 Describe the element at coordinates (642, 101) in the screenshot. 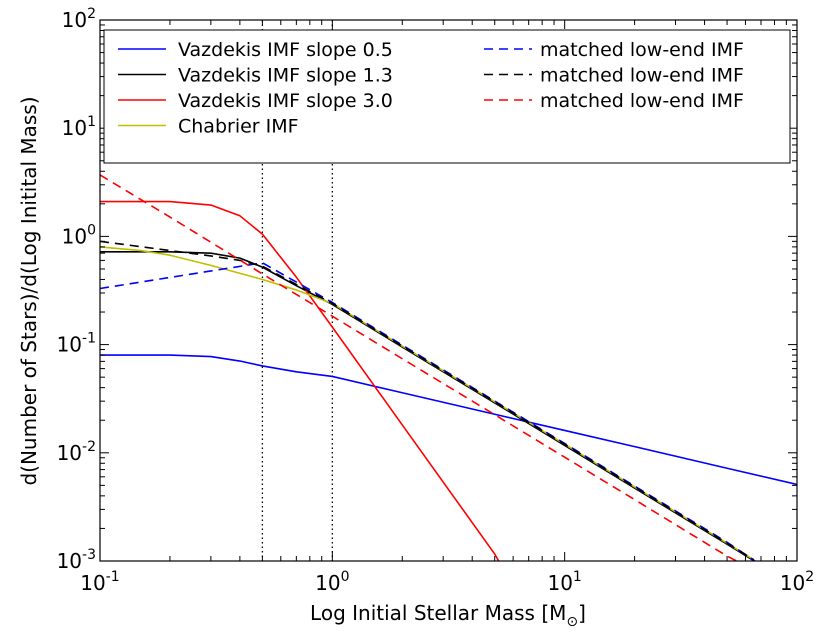

I see `legend-label-6: matched low-end IMF` at that location.